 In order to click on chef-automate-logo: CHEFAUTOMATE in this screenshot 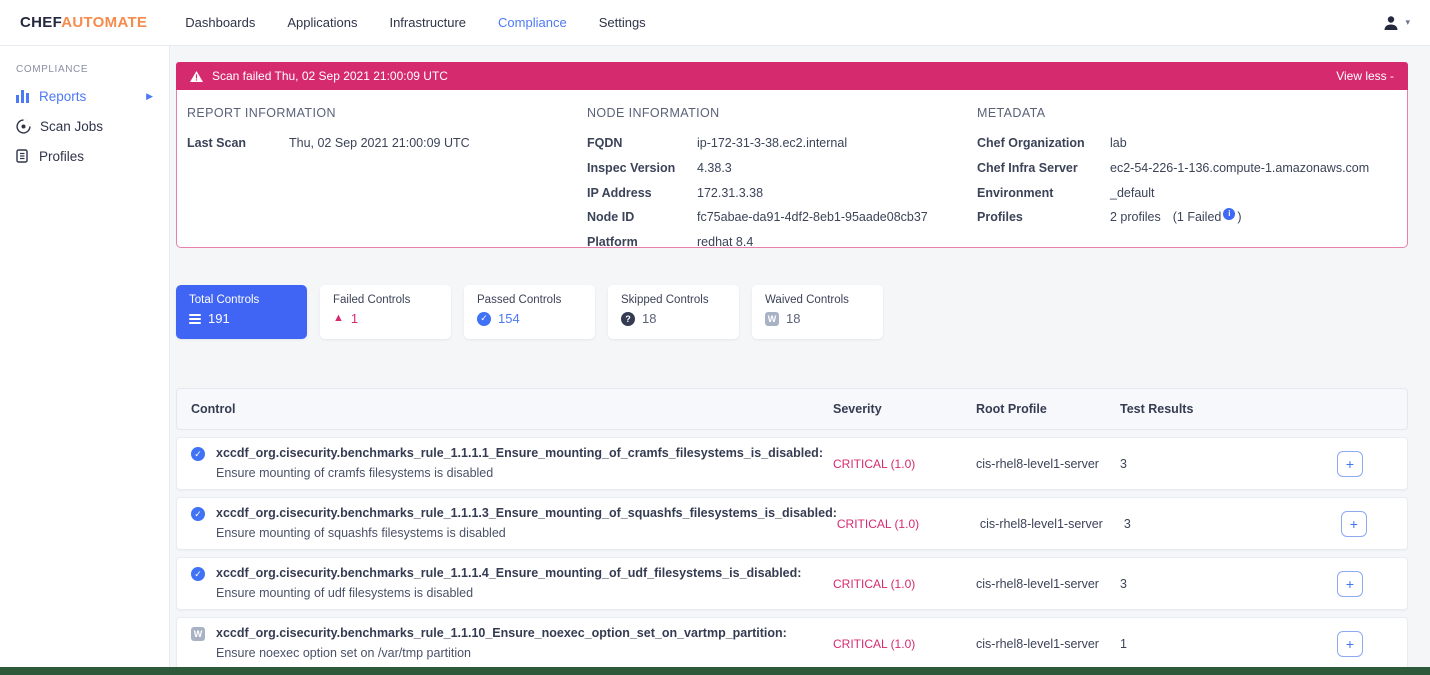, I will do `click(83, 22)`.